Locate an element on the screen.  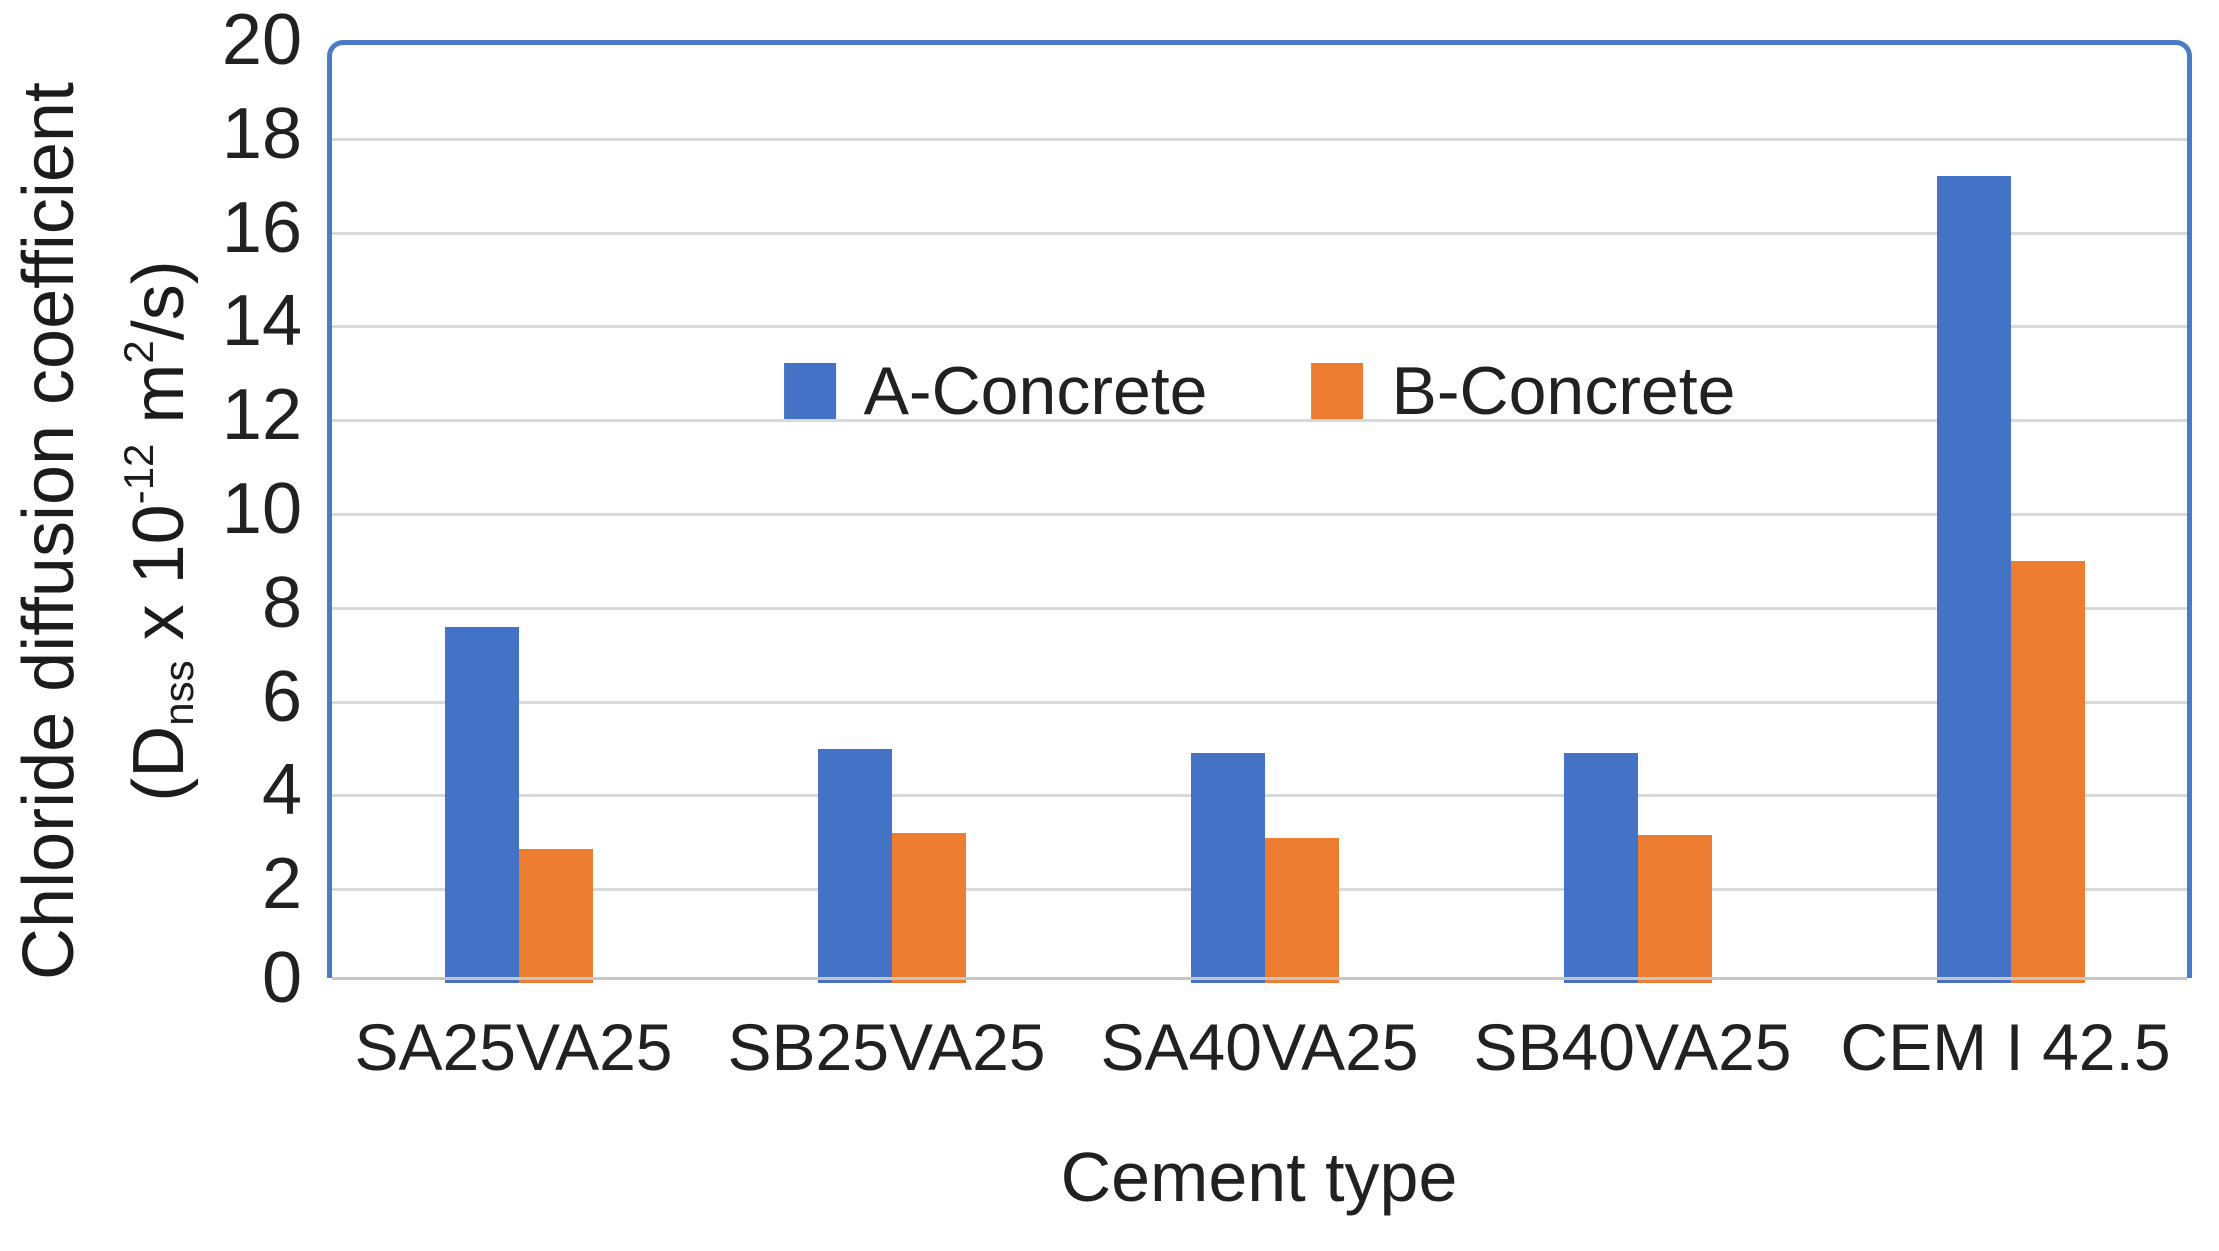
legend-item-a-concrete: A-Concrete is located at coordinates (995, 391).